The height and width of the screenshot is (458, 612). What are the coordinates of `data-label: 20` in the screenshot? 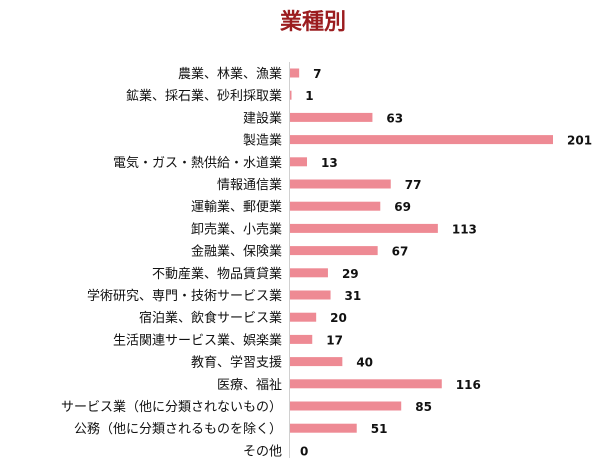 It's located at (338, 318).